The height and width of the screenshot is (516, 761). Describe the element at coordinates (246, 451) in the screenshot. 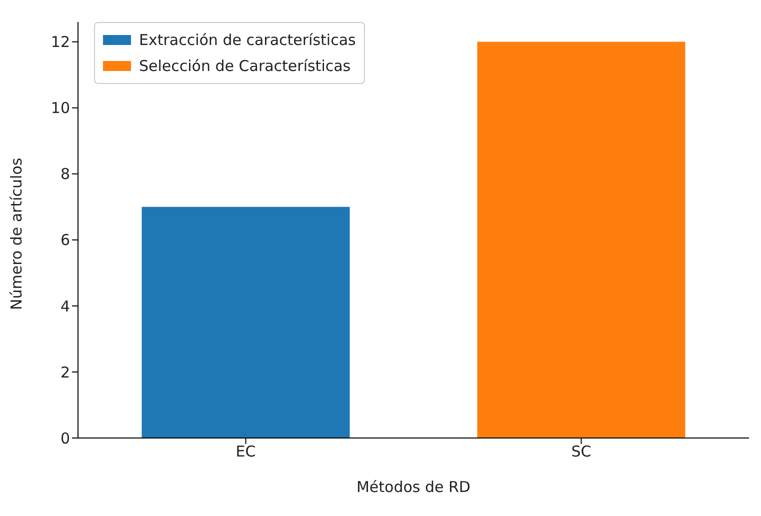

I see `x-tick-label: EC` at that location.